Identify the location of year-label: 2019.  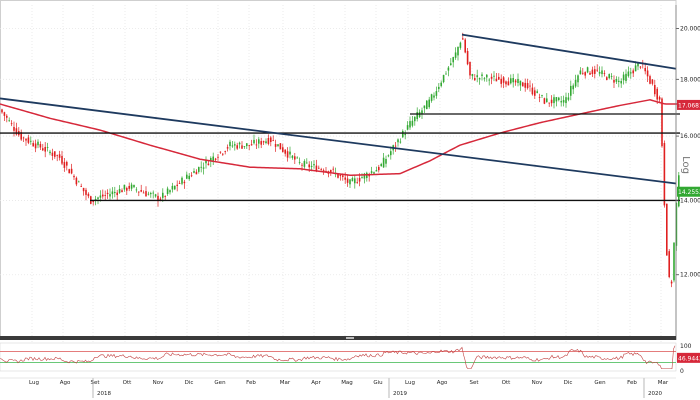
(400, 394).